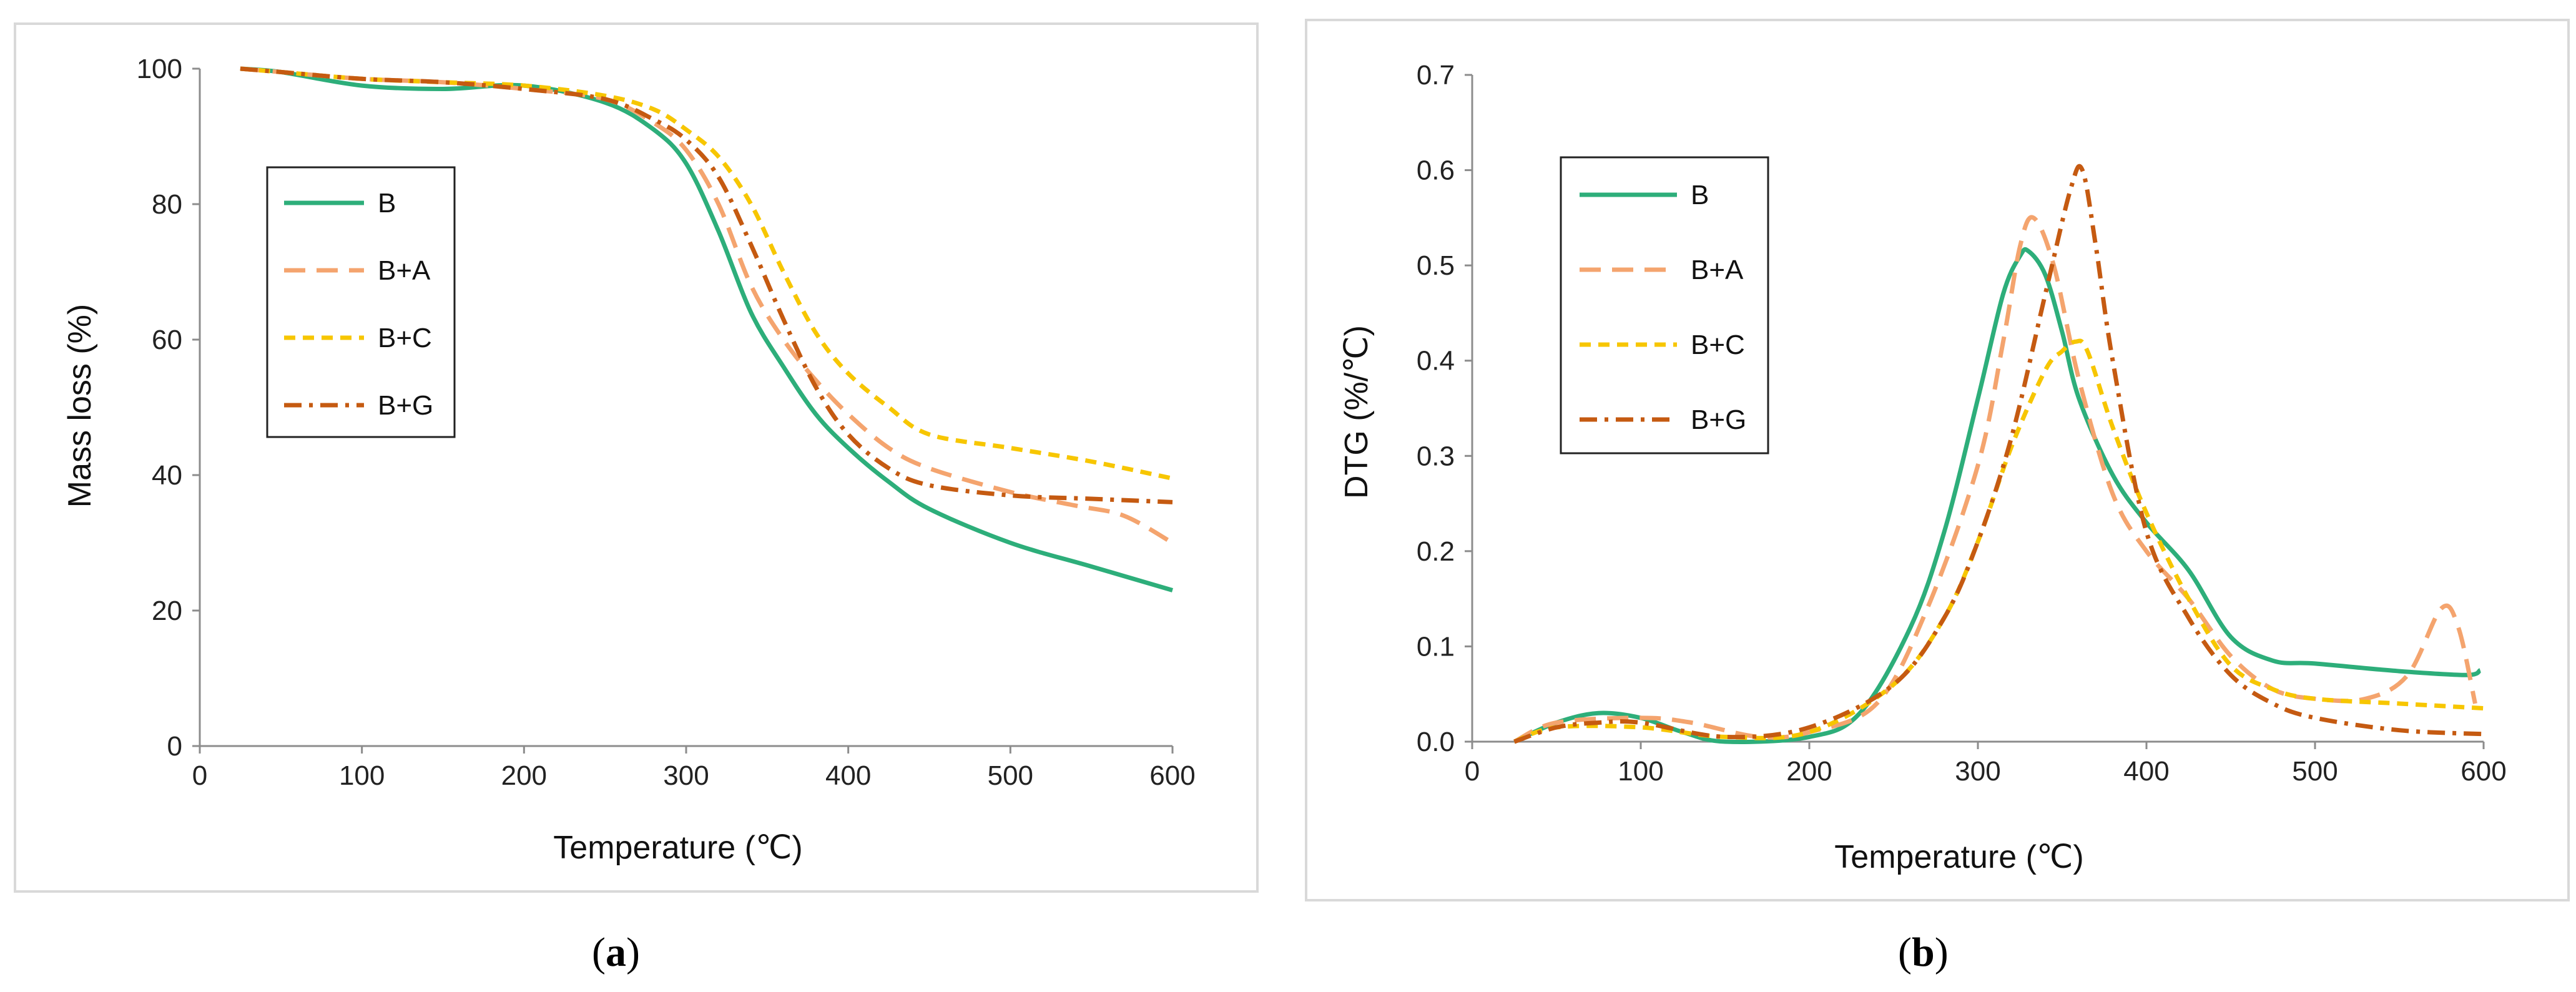 The image size is (2576, 992). Describe the element at coordinates (80, 406) in the screenshot. I see `chart-a-y-axis-label: Mass loss (%)` at that location.